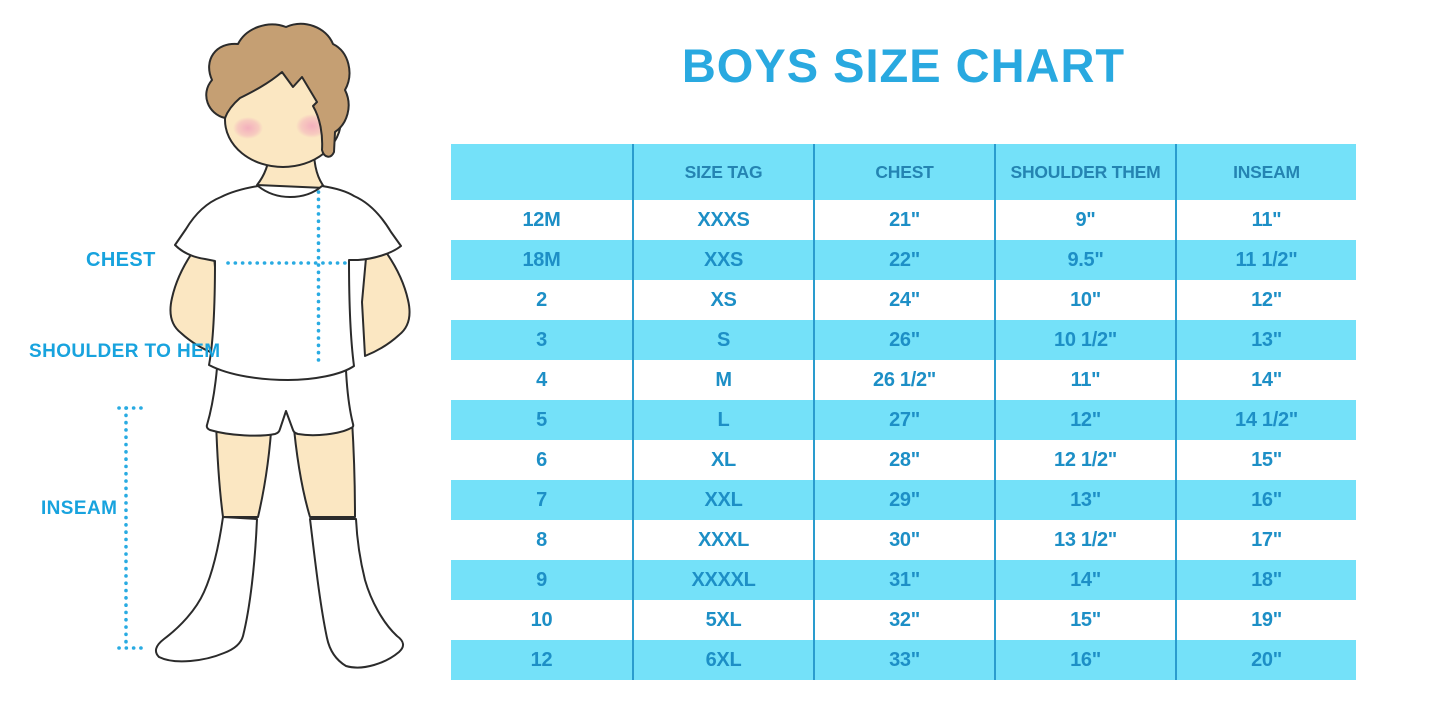  I want to click on boy-right-arm, so click(386, 300).